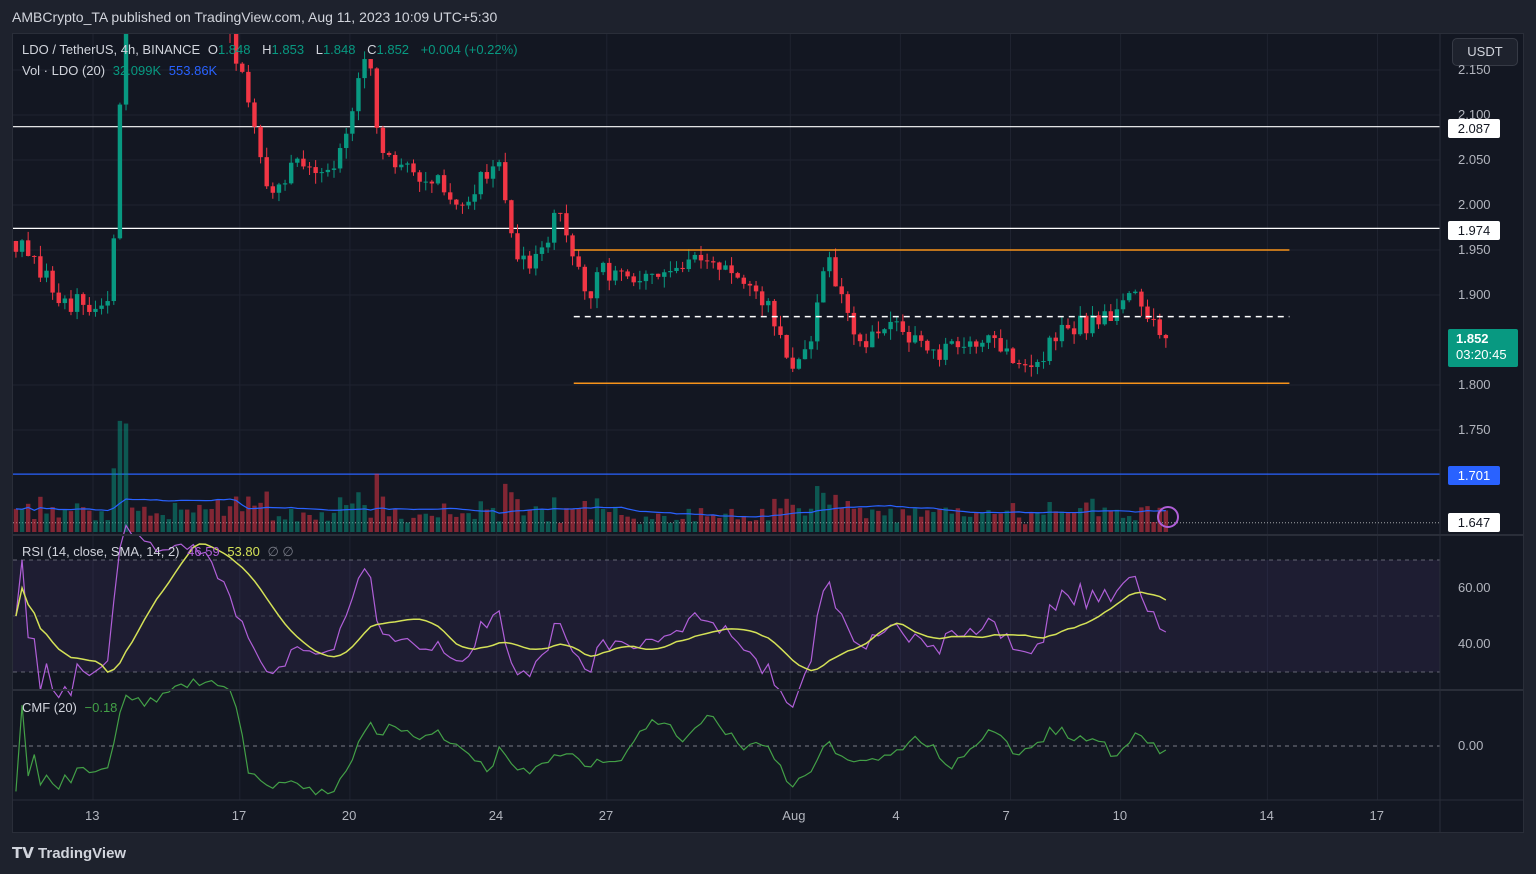 Image resolution: width=1536 pixels, height=874 pixels. I want to click on cmf-value: −0.18, so click(101, 707).